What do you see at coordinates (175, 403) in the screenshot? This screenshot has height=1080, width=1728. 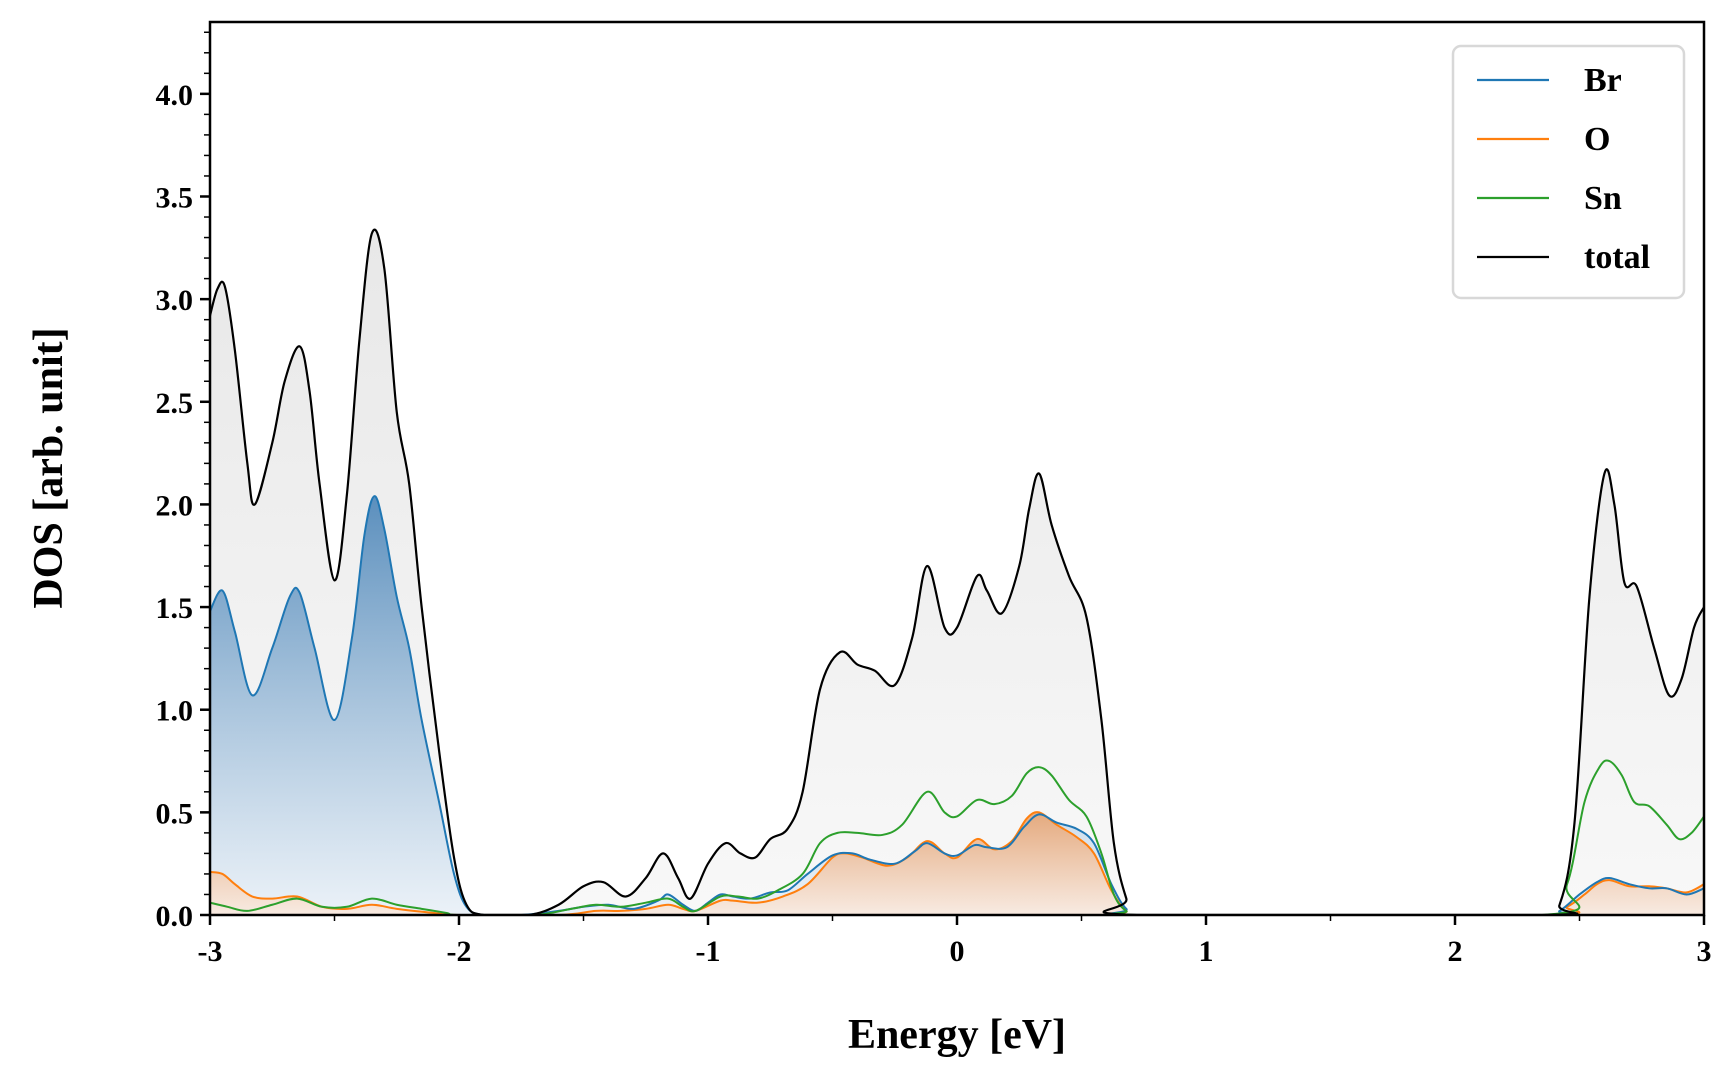 I see `y-tick-label: 2.5` at bounding box center [175, 403].